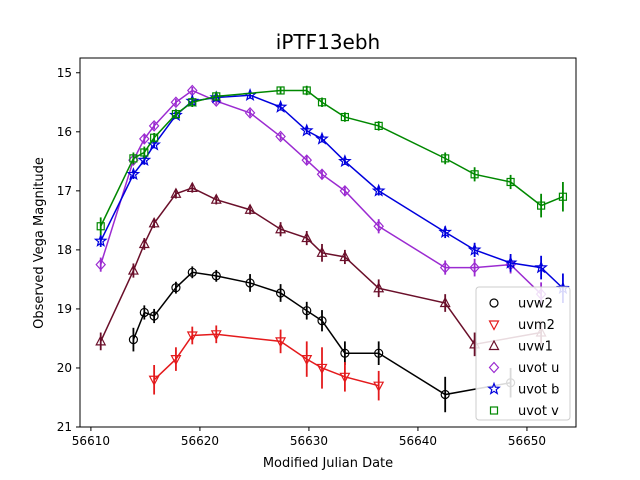 The width and height of the screenshot is (640, 480). I want to click on x-tick-label: 56650, so click(527, 441).